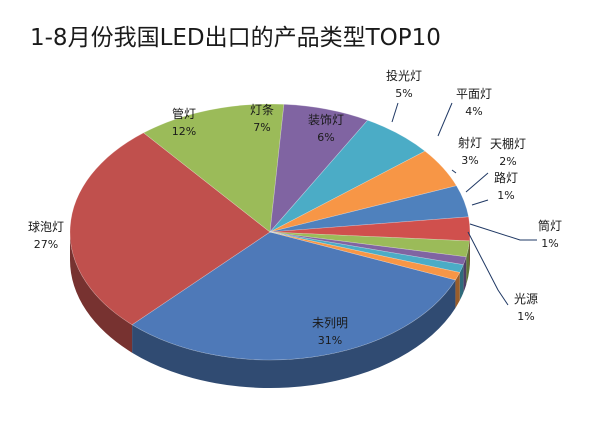 This screenshot has height=433, width=595. What do you see at coordinates (404, 75) in the screenshot?
I see `slice-label-6: 投光灯` at bounding box center [404, 75].